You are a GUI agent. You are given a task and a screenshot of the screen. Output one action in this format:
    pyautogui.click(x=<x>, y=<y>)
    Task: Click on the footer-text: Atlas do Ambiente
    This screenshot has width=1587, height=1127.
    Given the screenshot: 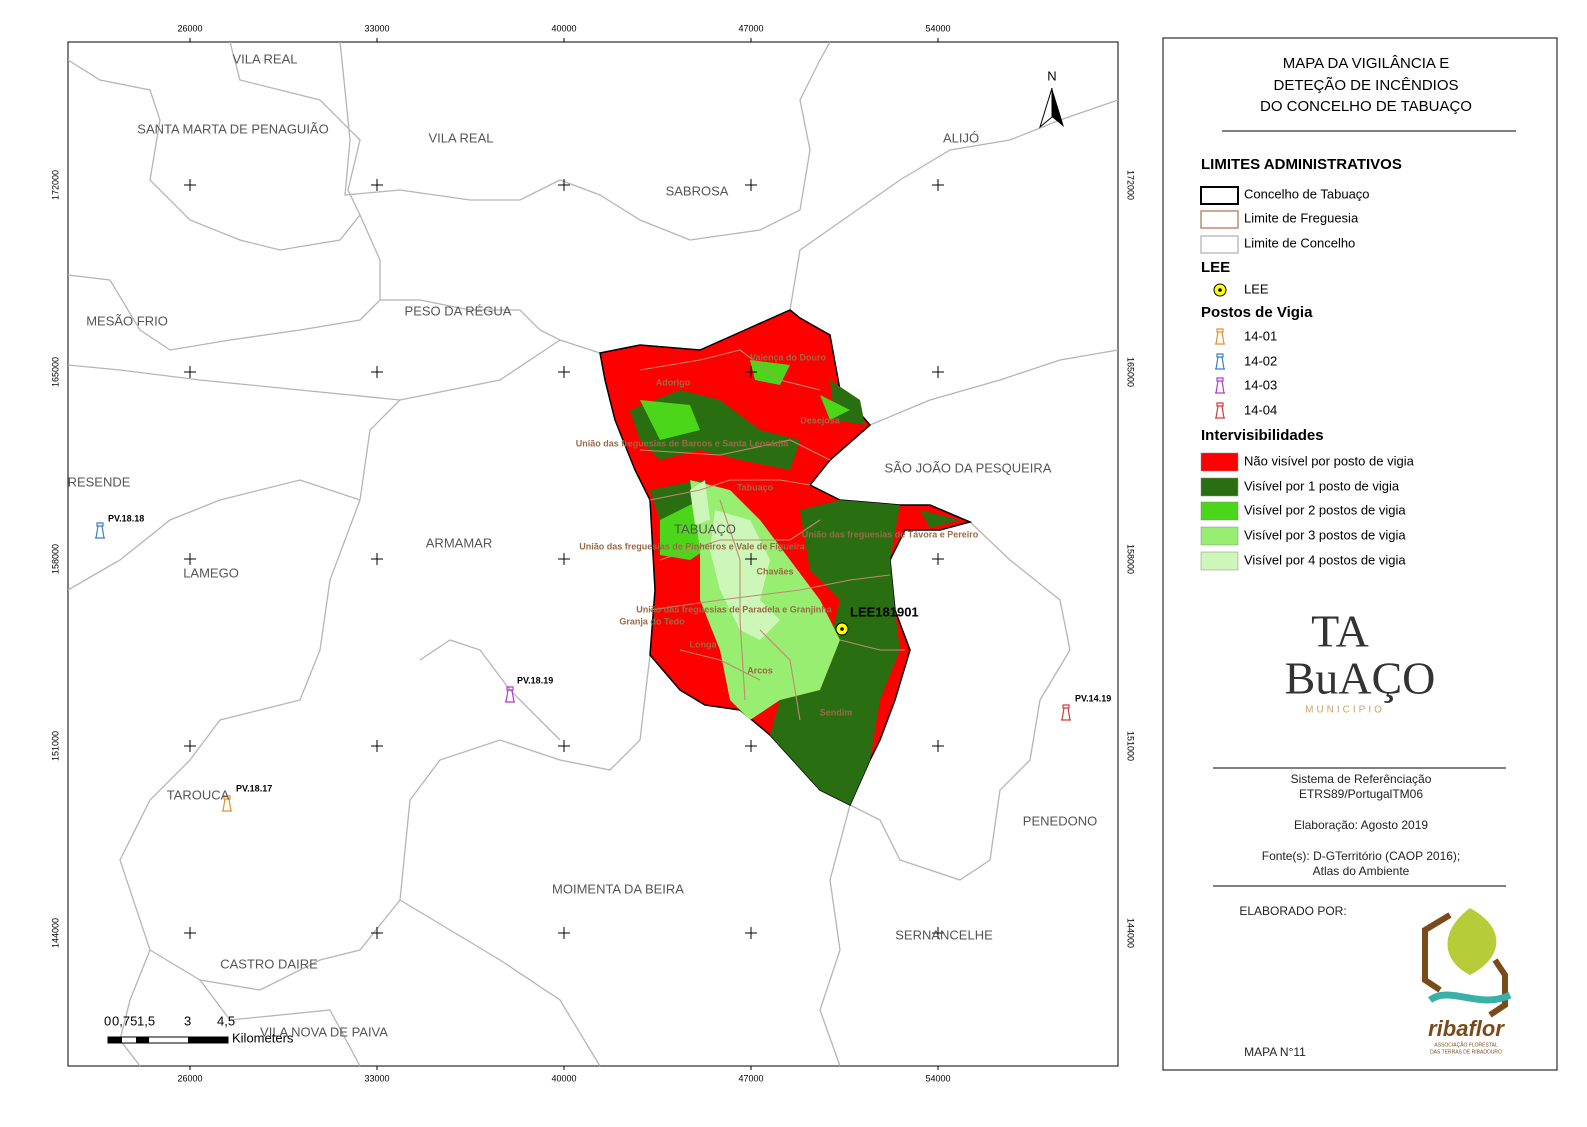 What is the action you would take?
    pyautogui.click(x=1361, y=871)
    